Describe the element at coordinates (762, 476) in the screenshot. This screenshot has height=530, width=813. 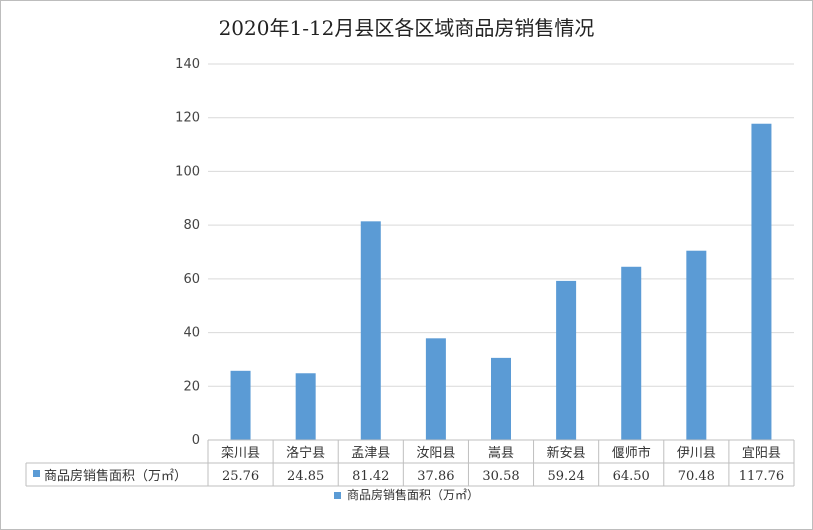
I see `data-value-label: 117.76` at that location.